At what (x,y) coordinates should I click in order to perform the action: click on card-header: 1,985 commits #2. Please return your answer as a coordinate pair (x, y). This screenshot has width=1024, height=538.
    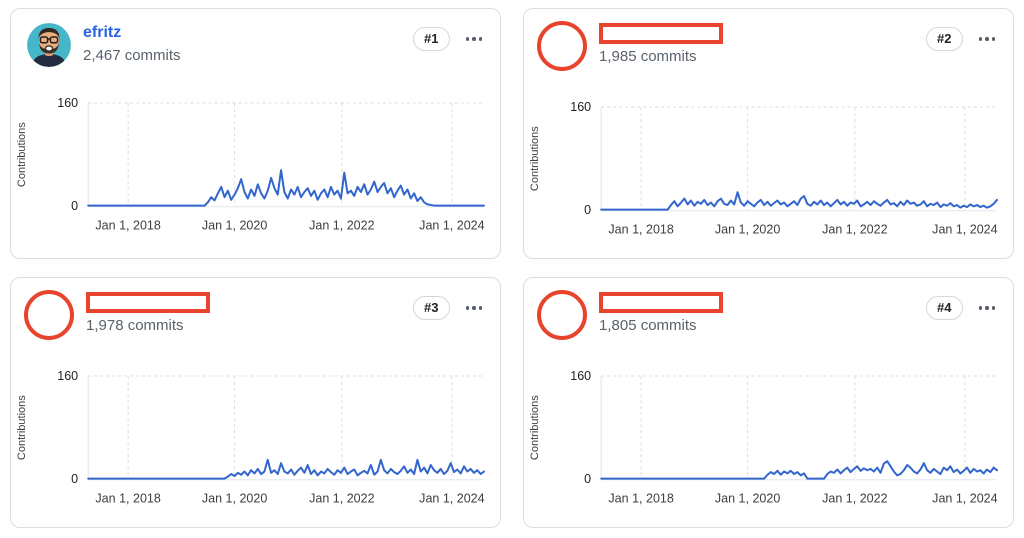
    Looking at the image, I should click on (768, 40).